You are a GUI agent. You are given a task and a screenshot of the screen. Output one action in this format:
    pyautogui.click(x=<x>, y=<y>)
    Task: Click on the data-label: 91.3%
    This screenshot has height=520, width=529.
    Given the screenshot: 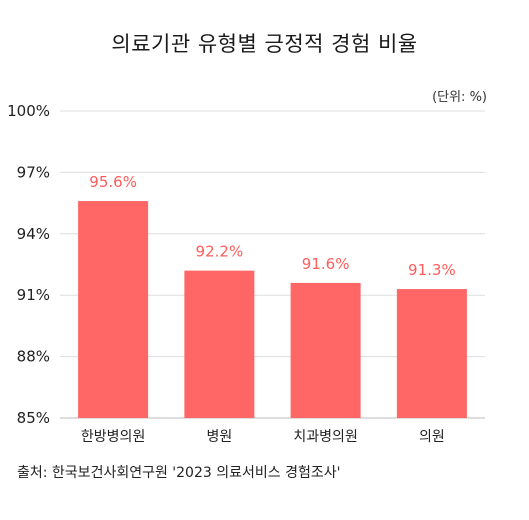 What is the action you would take?
    pyautogui.click(x=432, y=270)
    